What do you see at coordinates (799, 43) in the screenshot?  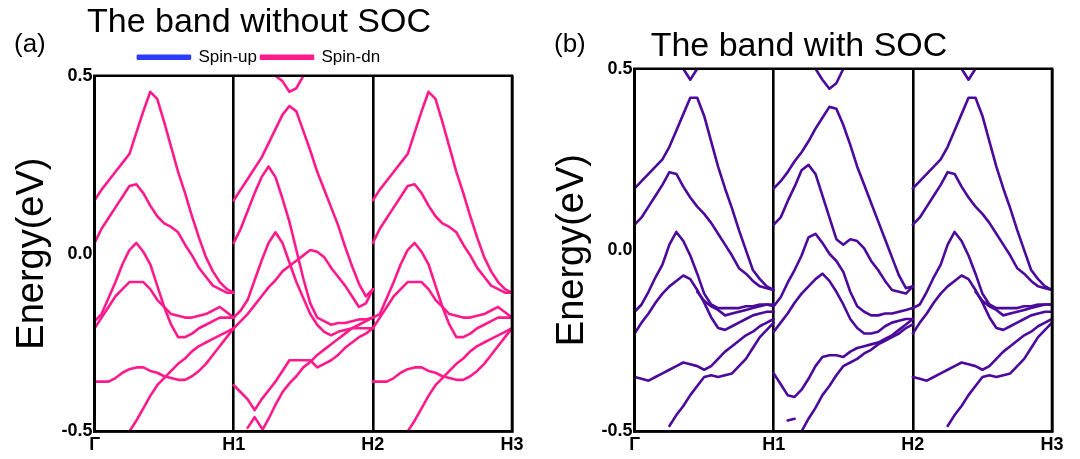 I see `chart-title: The band with SOC` at bounding box center [799, 43].